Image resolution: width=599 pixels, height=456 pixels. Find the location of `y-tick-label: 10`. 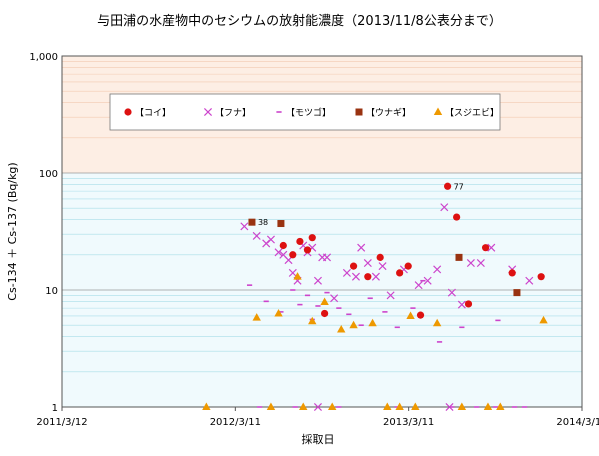

y-tick-label: 10 is located at coordinates (51, 291).